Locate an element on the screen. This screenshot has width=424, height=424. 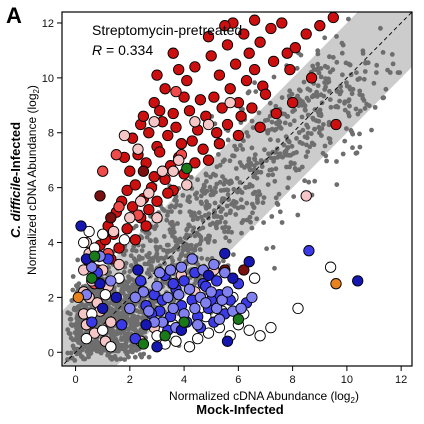
condition-annotation: Streptomycin-pretreated is located at coordinates (167, 30).